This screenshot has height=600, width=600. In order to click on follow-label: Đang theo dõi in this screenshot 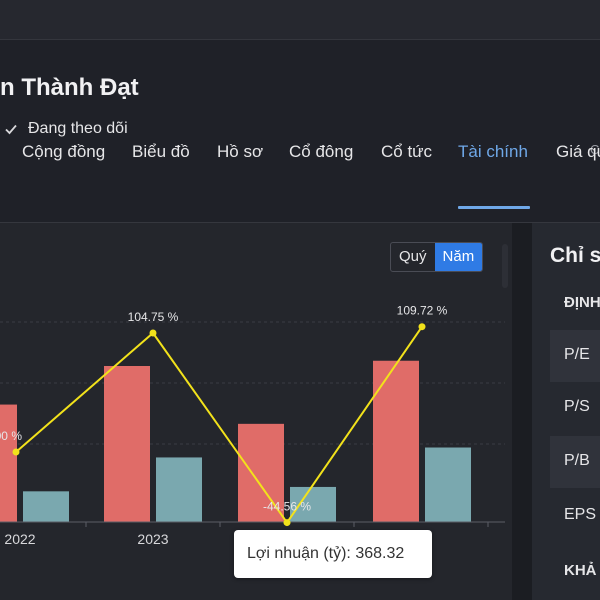, I will do `click(78, 128)`.